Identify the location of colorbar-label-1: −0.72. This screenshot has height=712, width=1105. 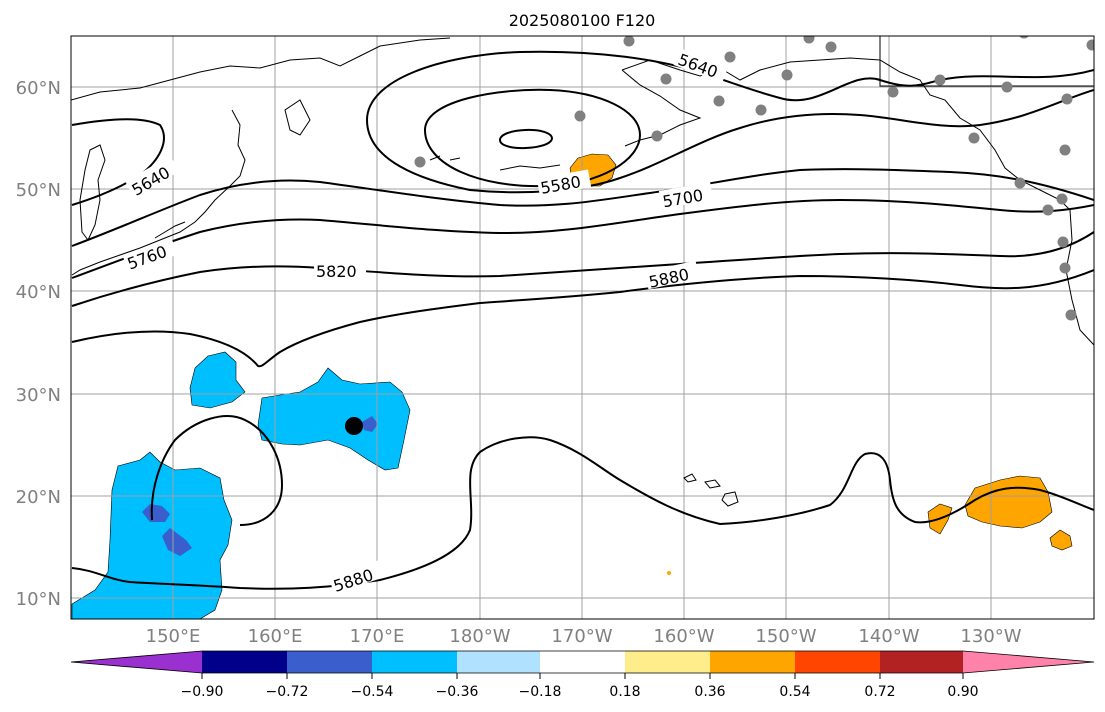
(287, 692).